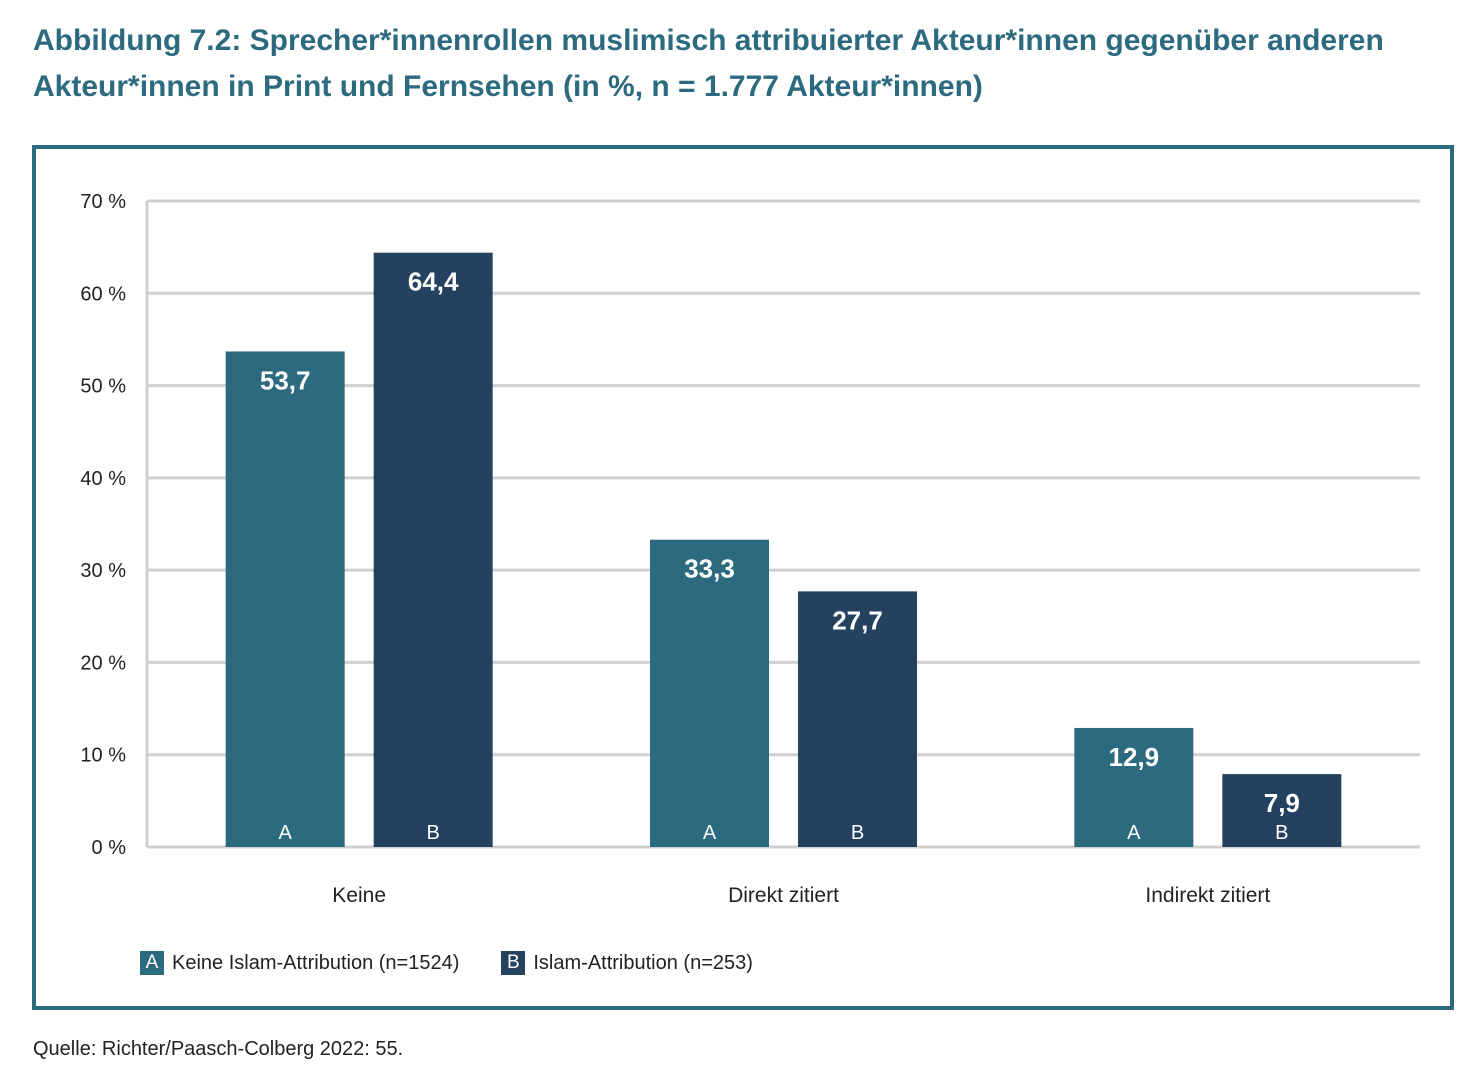 The width and height of the screenshot is (1474, 1080). I want to click on legend-label-b: Islam-Attribution (n=253), so click(643, 962).